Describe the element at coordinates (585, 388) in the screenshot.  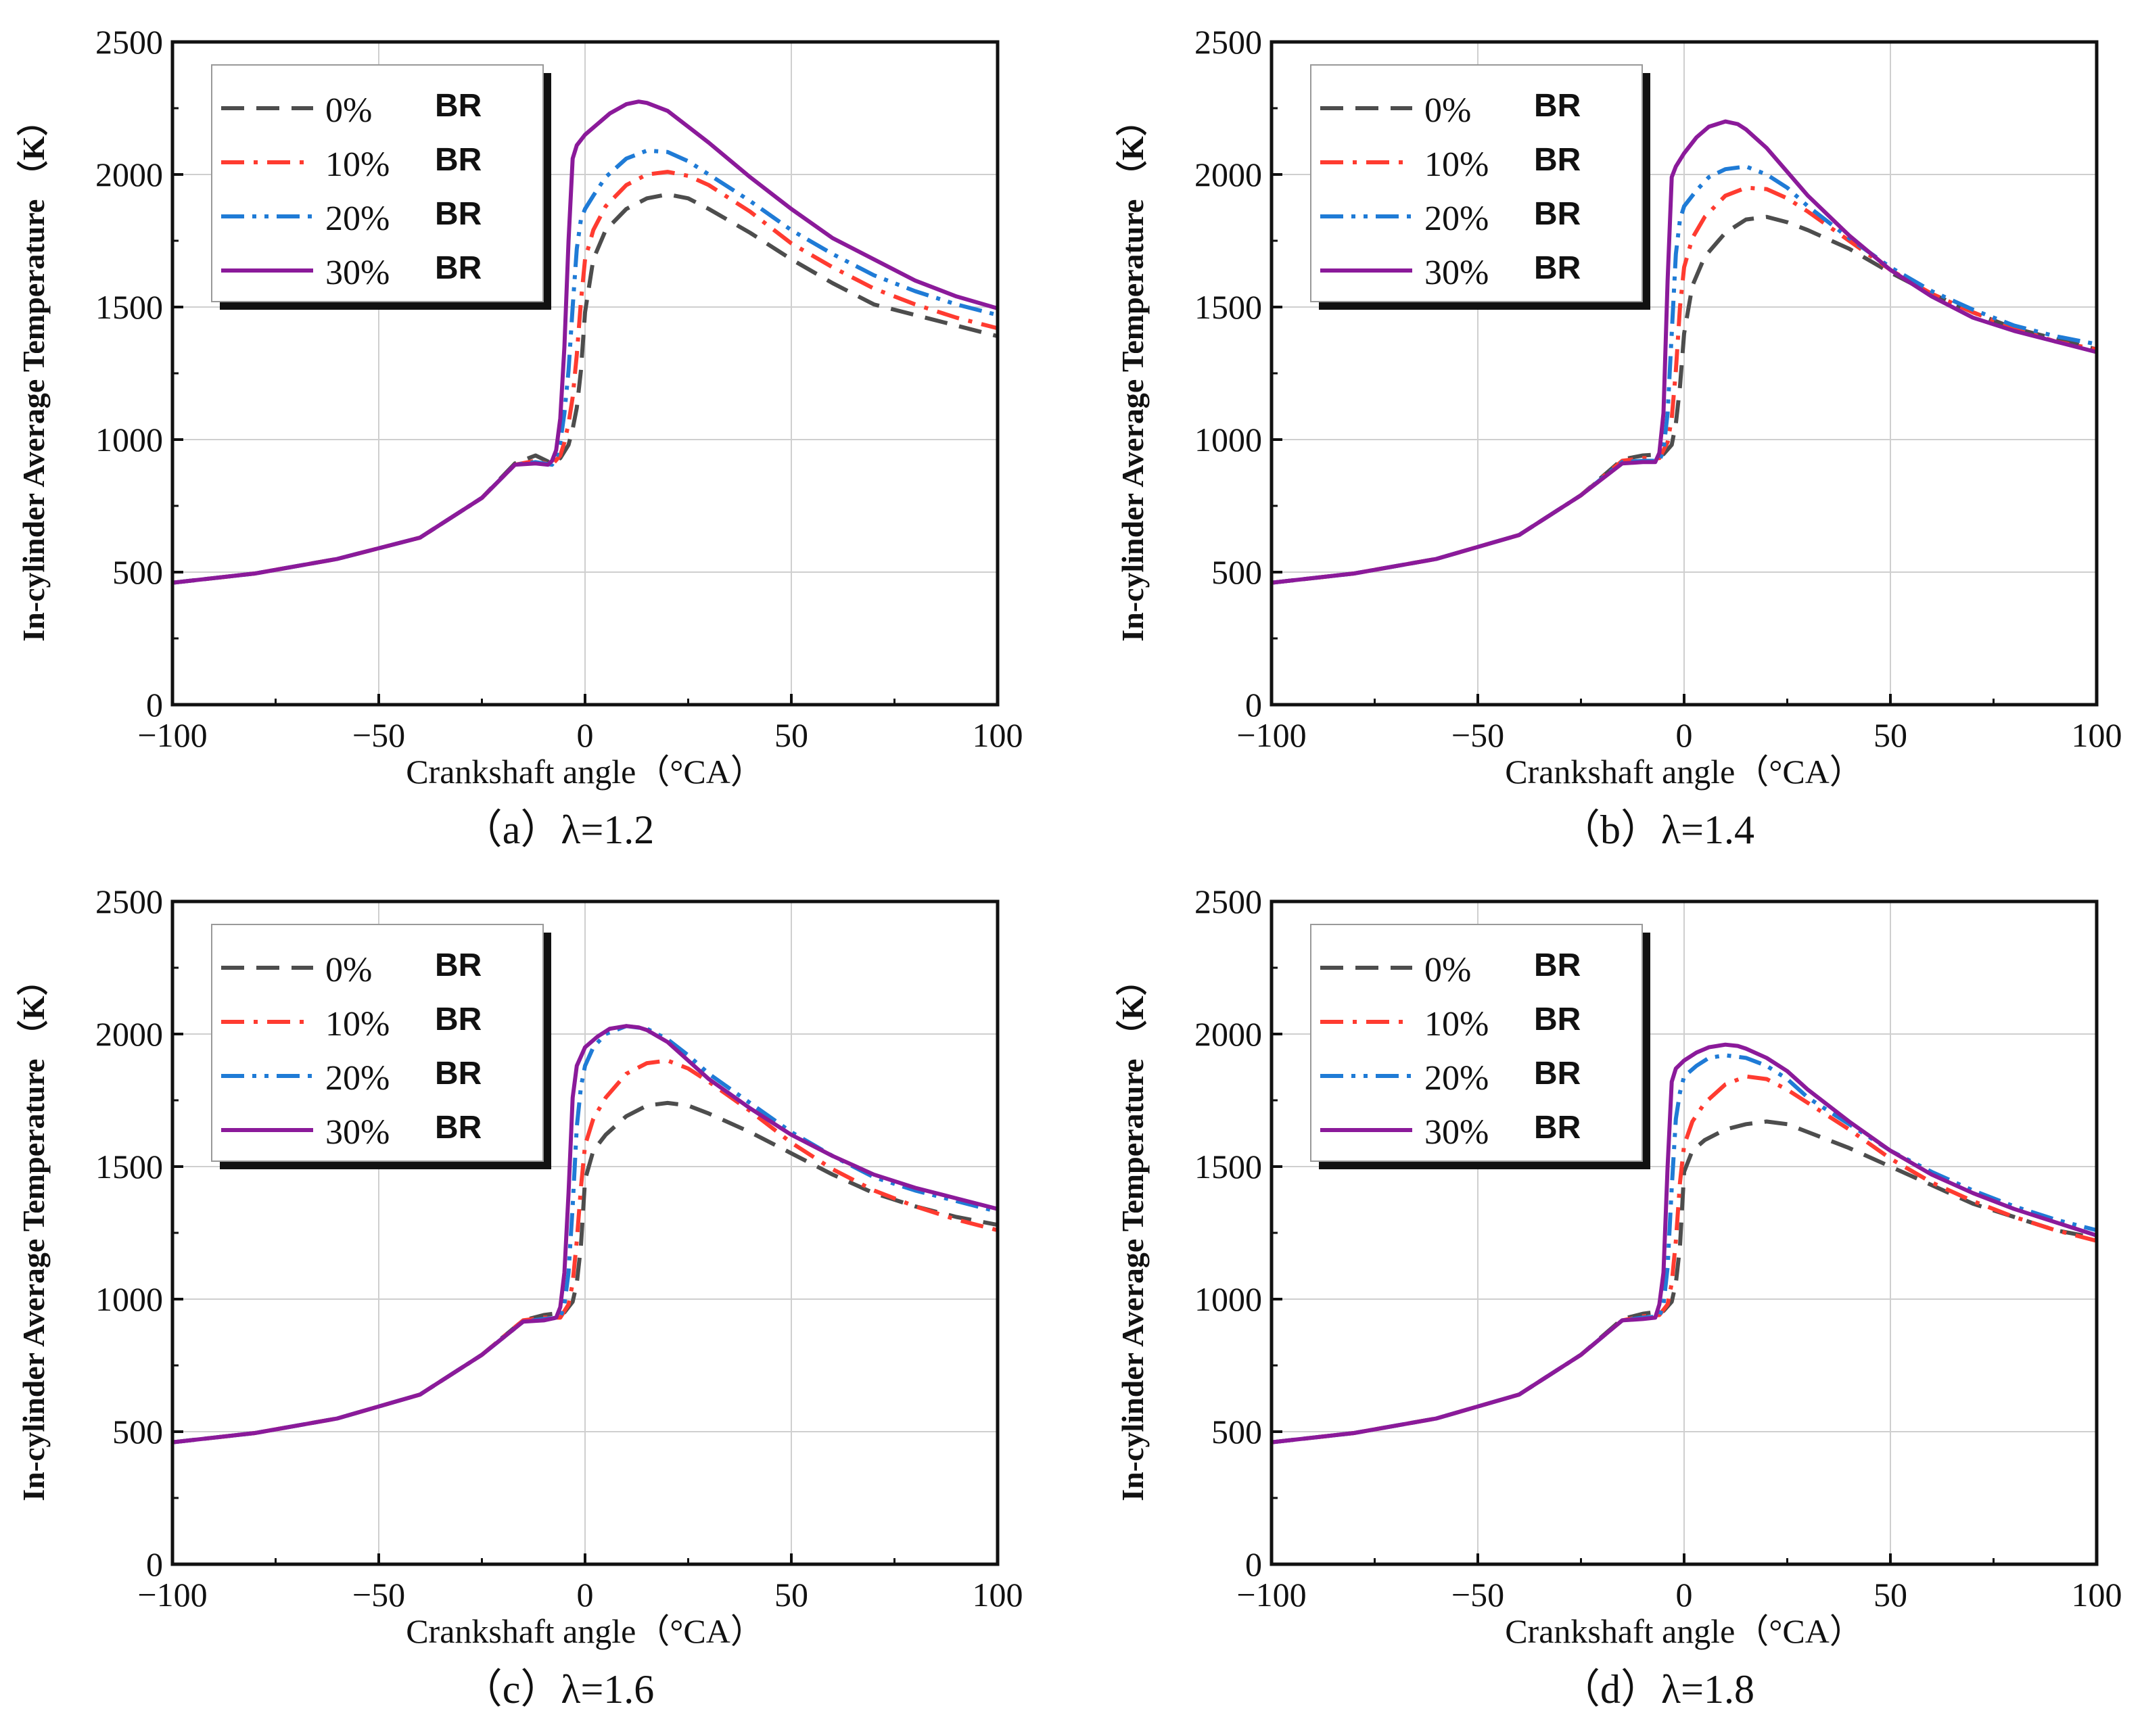
I see `series-line-0pct` at that location.